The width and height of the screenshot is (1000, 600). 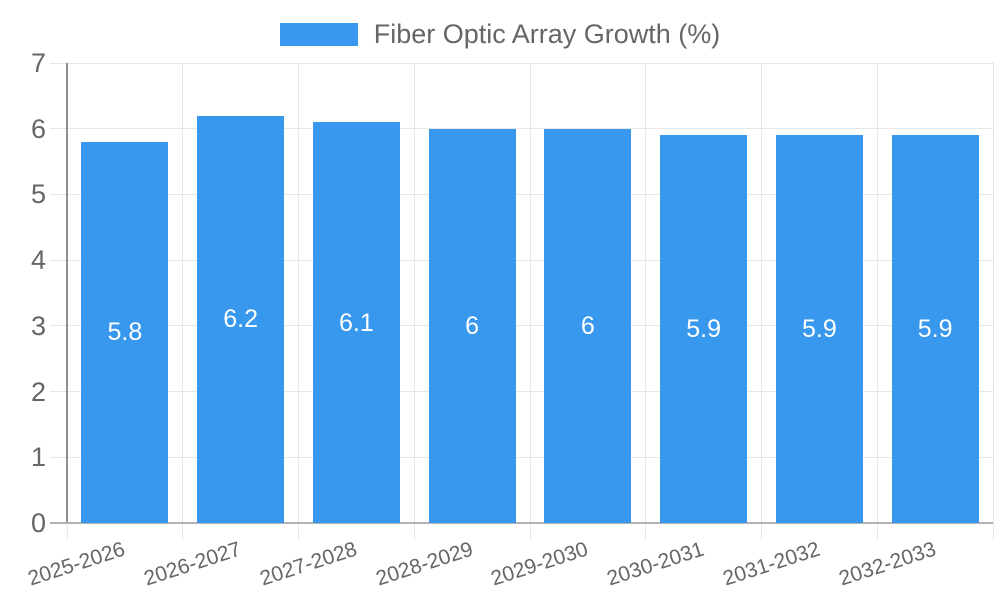 What do you see at coordinates (887, 564) in the screenshot?
I see `x-axis-tick-label: 2032-2033` at bounding box center [887, 564].